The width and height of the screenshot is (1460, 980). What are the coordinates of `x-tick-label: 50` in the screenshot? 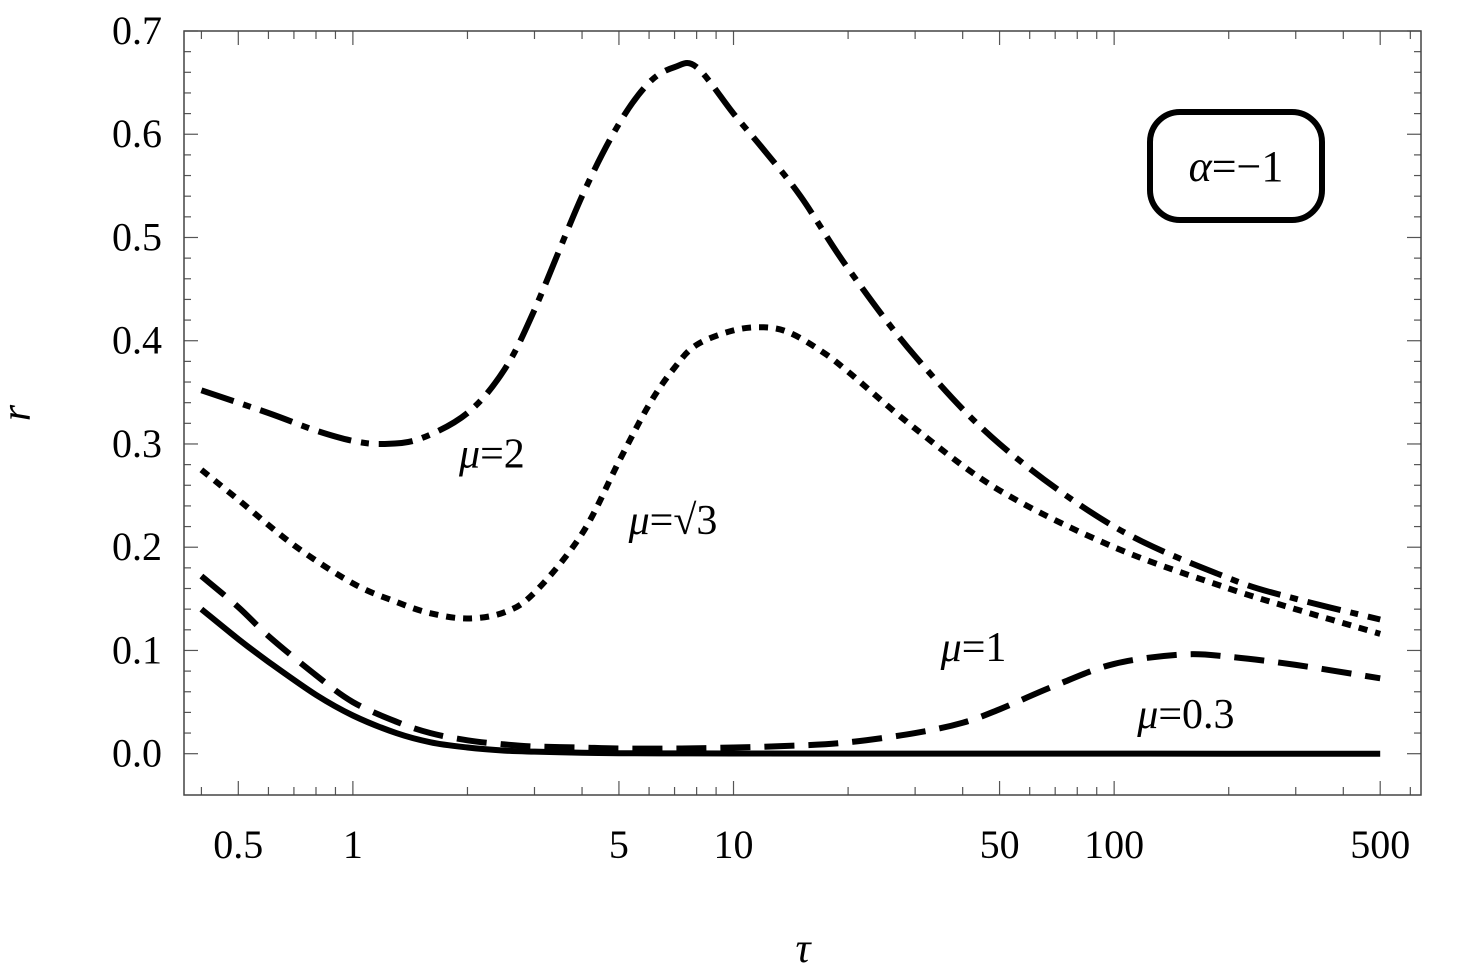 It's located at (1000, 844).